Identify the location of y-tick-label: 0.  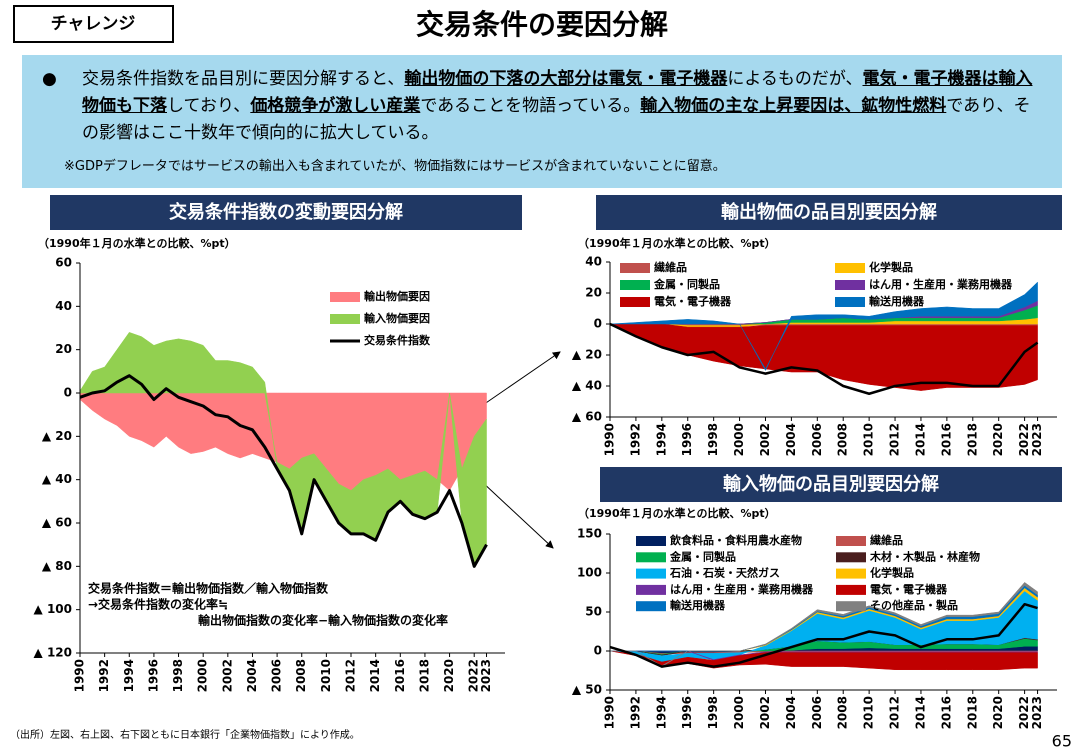
(68, 393).